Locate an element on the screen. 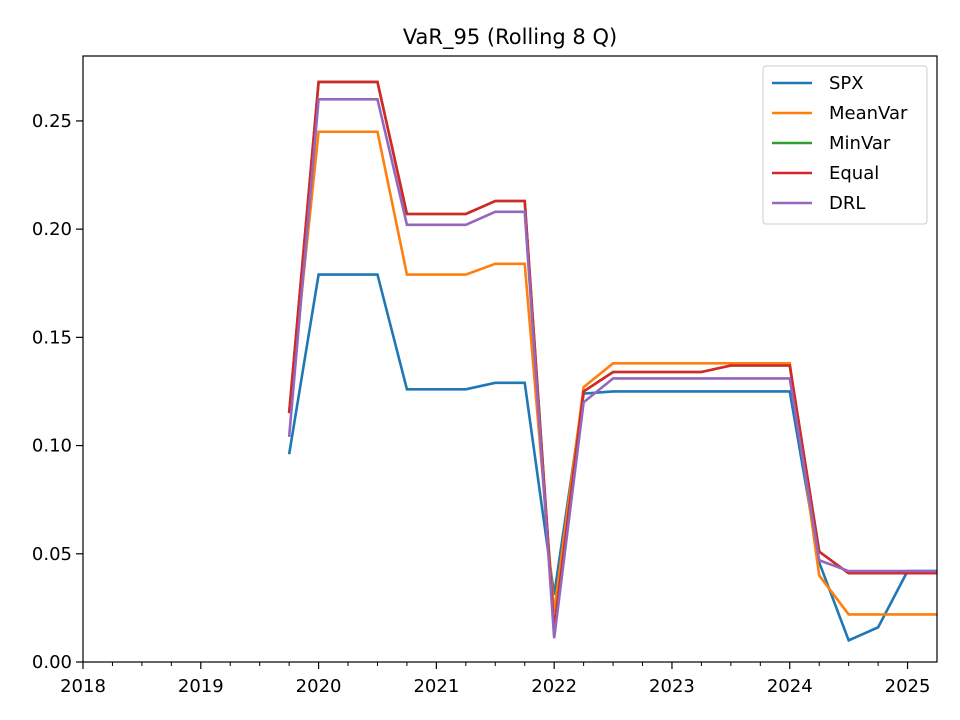  legend-label-spx: SPX is located at coordinates (846, 83).